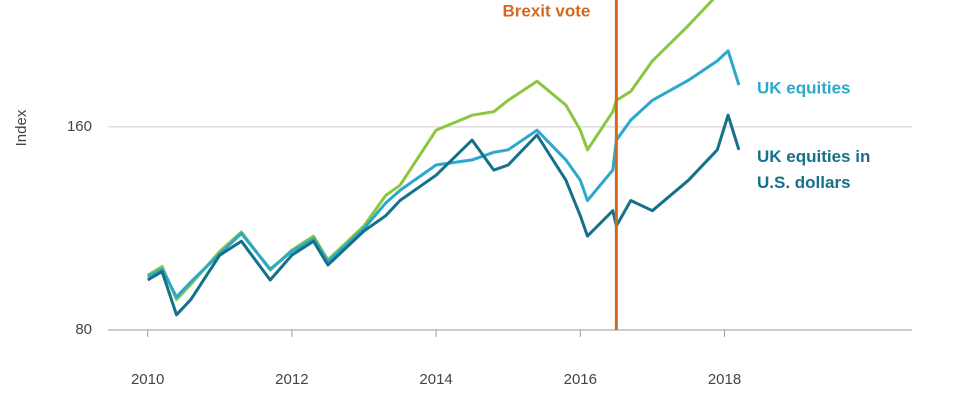 The height and width of the screenshot is (400, 960). What do you see at coordinates (546, 10) in the screenshot?
I see `annotation-label: Brexit vote` at bounding box center [546, 10].